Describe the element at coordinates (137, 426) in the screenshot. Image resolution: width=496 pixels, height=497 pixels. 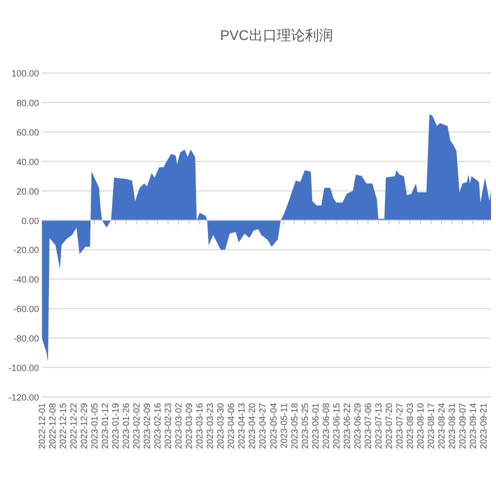
I see `x-tick-label: 2023-02-02` at that location.